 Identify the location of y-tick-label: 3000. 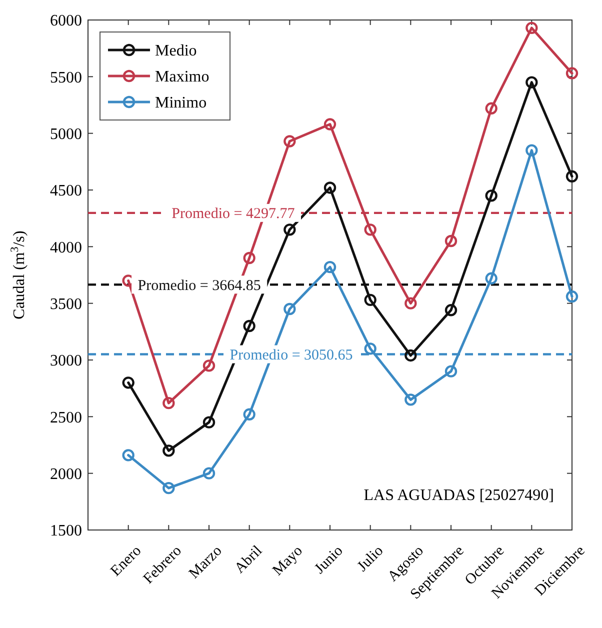
(66, 361).